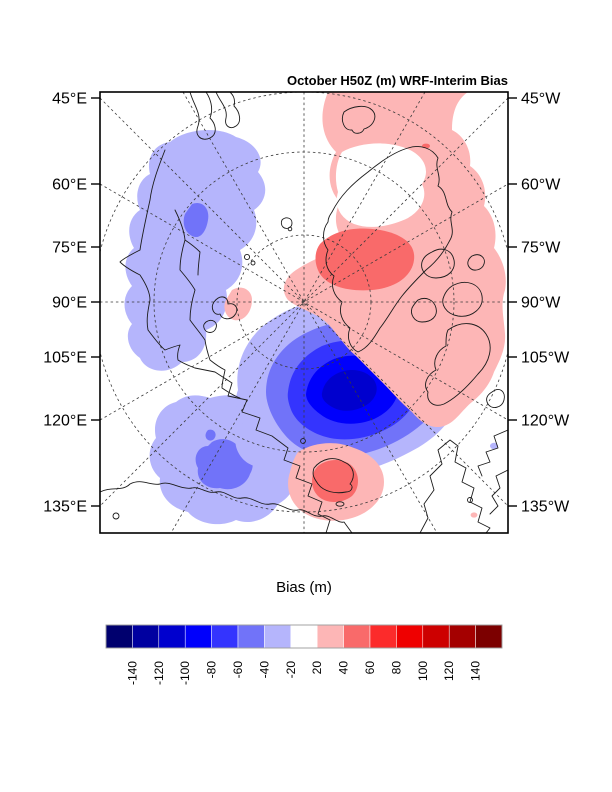 Image resolution: width=612 pixels, height=792 pixels. What do you see at coordinates (498, 492) in the screenshot?
I see `coast-norway-east` at bounding box center [498, 492].